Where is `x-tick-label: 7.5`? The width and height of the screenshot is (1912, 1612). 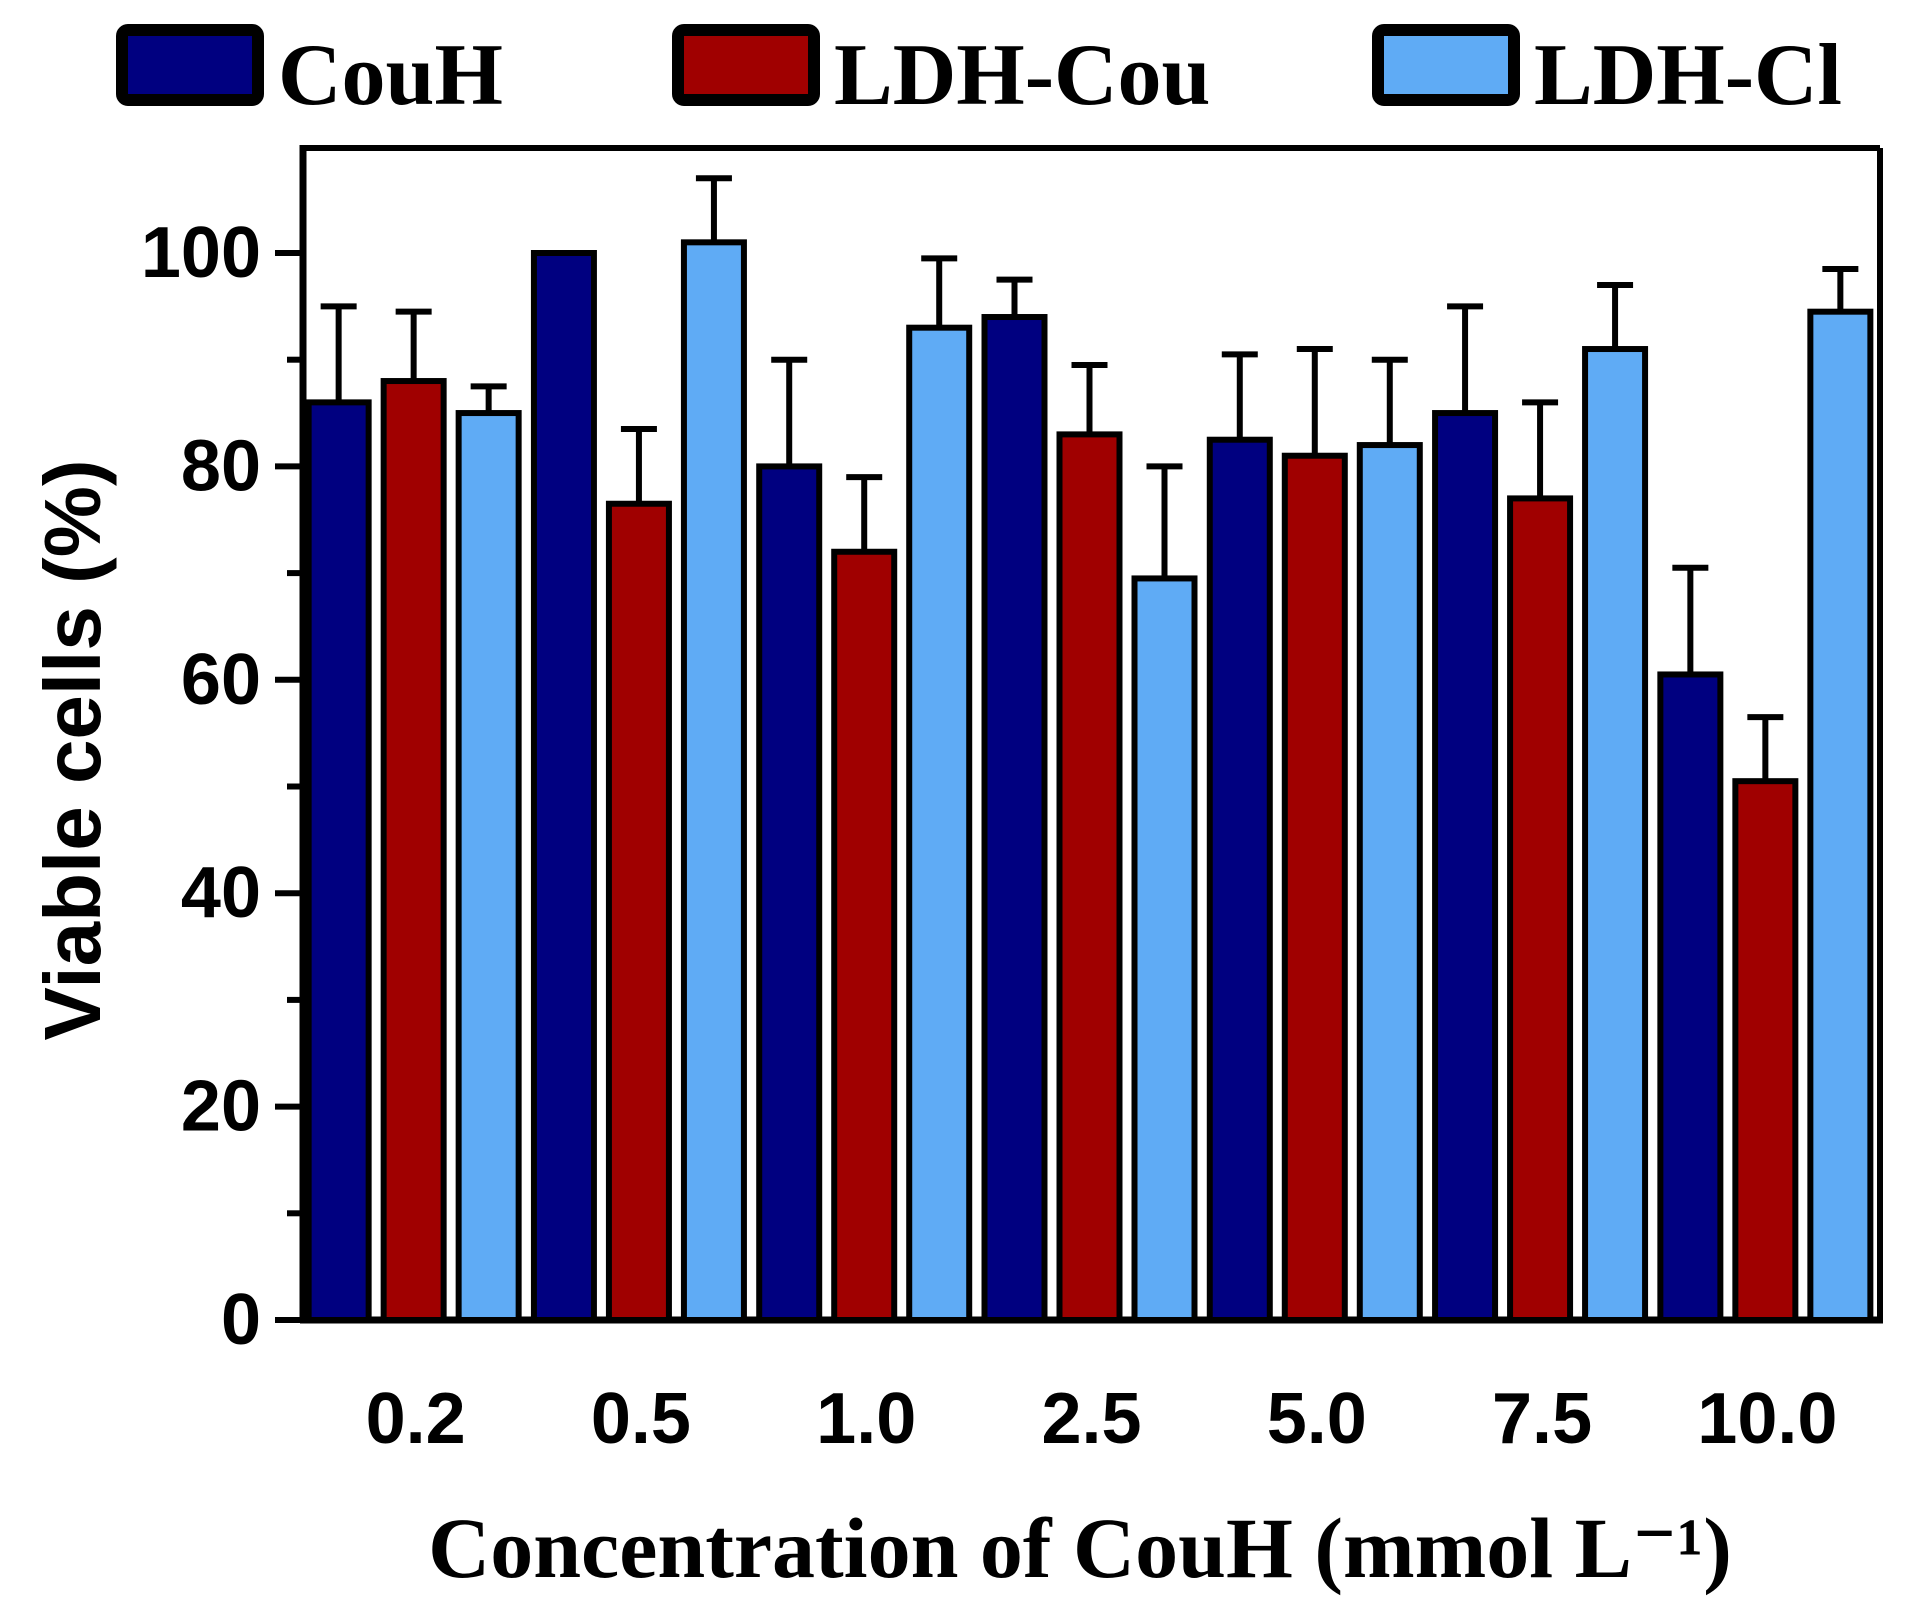
x-tick-label: 7.5 is located at coordinates (1542, 1419).